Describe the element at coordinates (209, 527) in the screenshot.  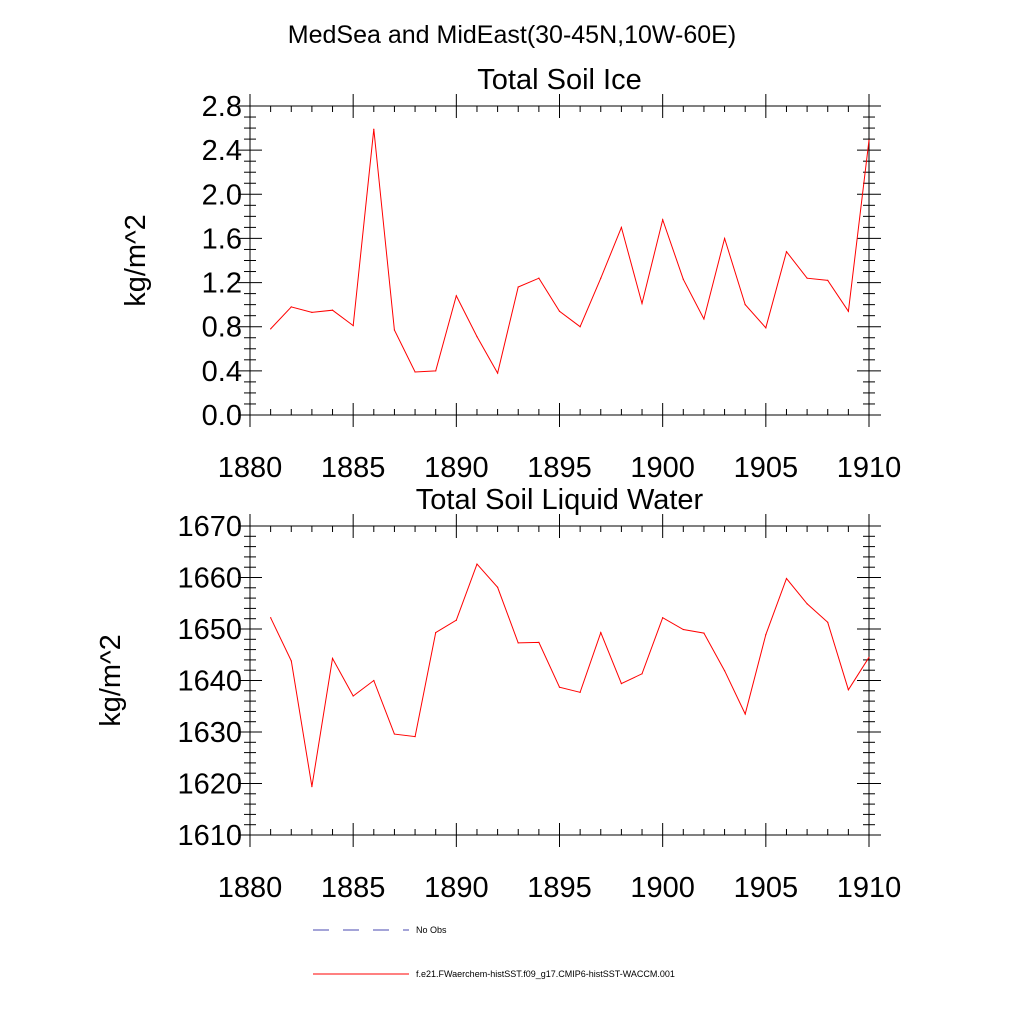
I see `y-tick-label: 1670` at that location.